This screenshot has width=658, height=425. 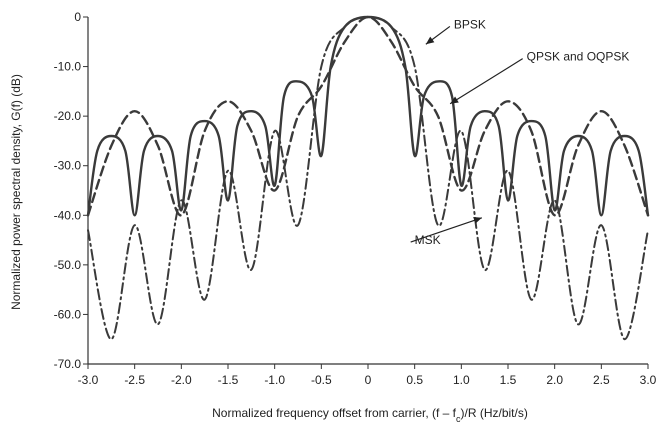 I want to click on annotation-label-bpsk: BPSK, so click(x=470, y=24).